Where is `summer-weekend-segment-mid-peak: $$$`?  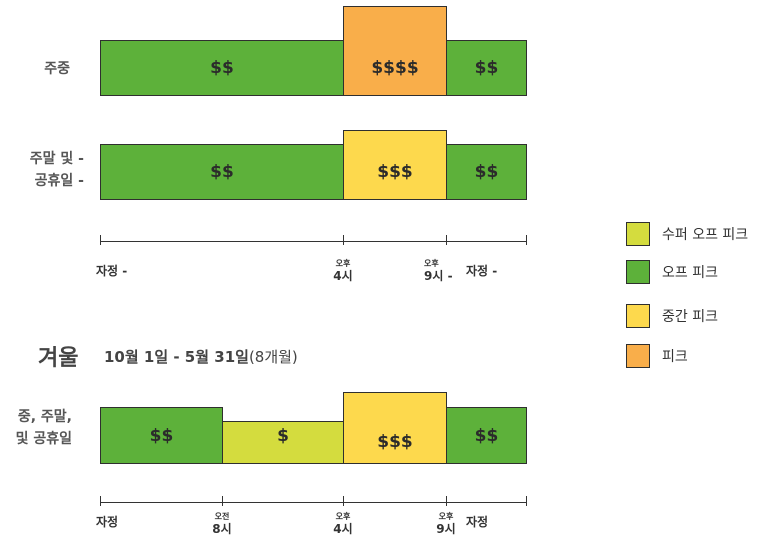
summer-weekend-segment-mid-peak: $$$ is located at coordinates (395, 165).